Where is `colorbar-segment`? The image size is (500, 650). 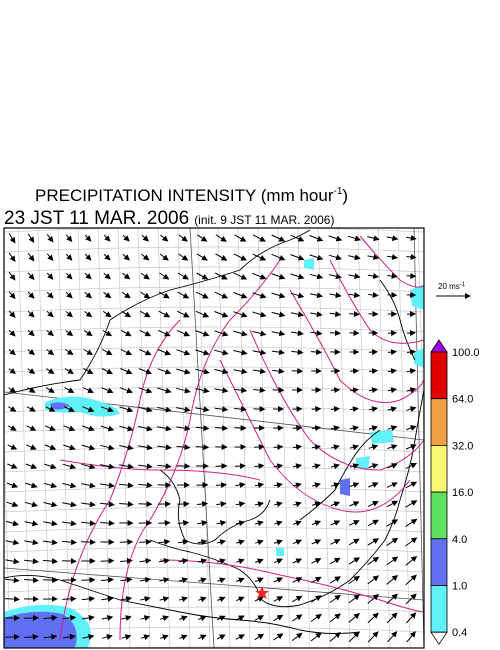 colorbar-segment is located at coordinates (439, 609).